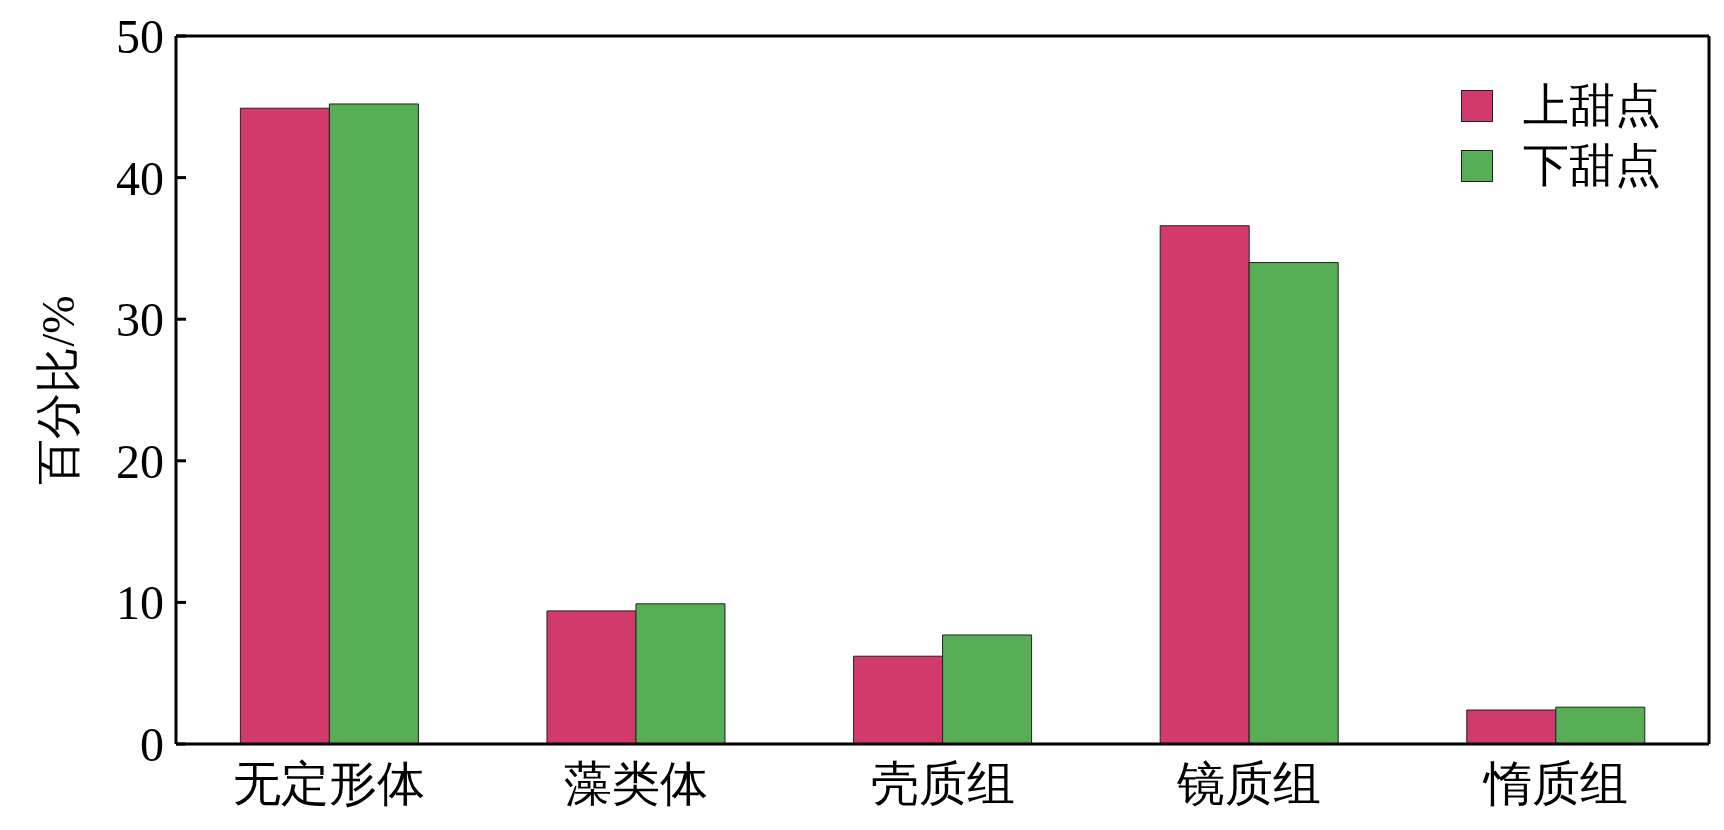 Image resolution: width=1724 pixels, height=830 pixels. What do you see at coordinates (140, 461) in the screenshot?
I see `y-tick-label: 20` at bounding box center [140, 461].